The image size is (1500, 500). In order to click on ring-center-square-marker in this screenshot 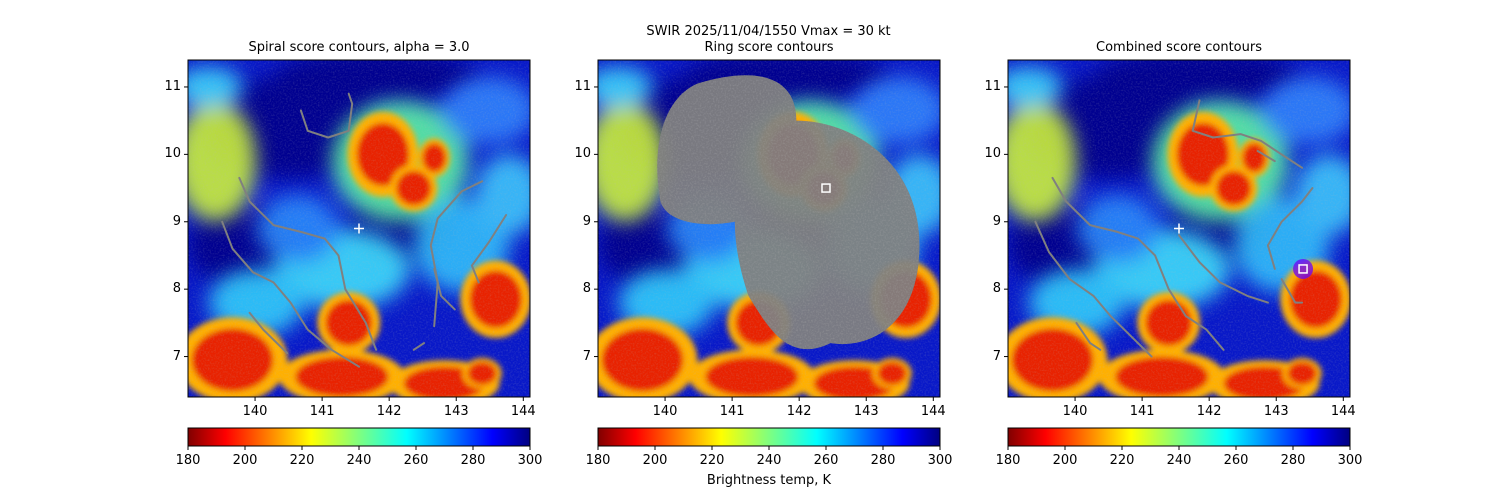, I will do `click(826, 188)`.